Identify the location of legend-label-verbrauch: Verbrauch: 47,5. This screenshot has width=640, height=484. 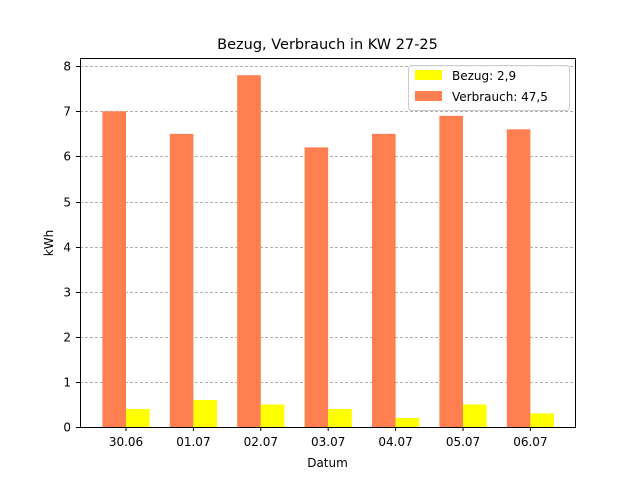
(500, 97).